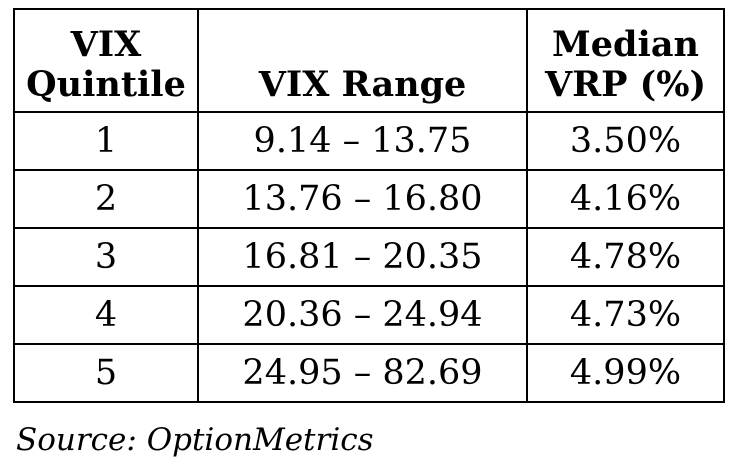  Describe the element at coordinates (362, 315) in the screenshot. I see `cell-vix-range: 20.36 – 24.94` at that location.